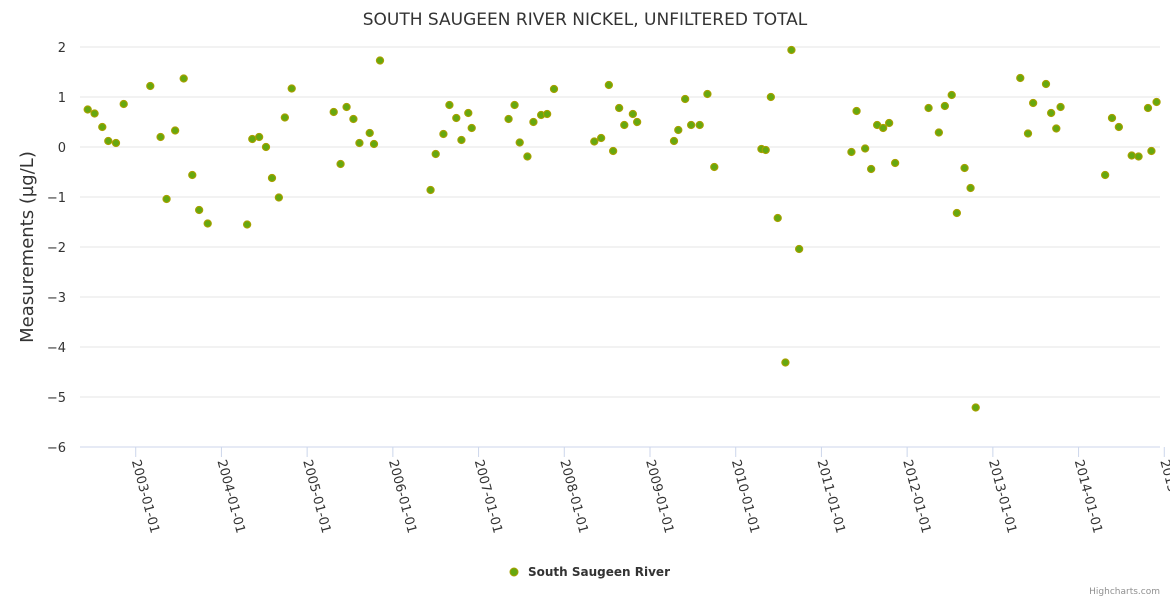 The height and width of the screenshot is (600, 1170). What do you see at coordinates (599, 572) in the screenshot?
I see `legend-item-south-saugeen-river: South Saugeen River` at bounding box center [599, 572].